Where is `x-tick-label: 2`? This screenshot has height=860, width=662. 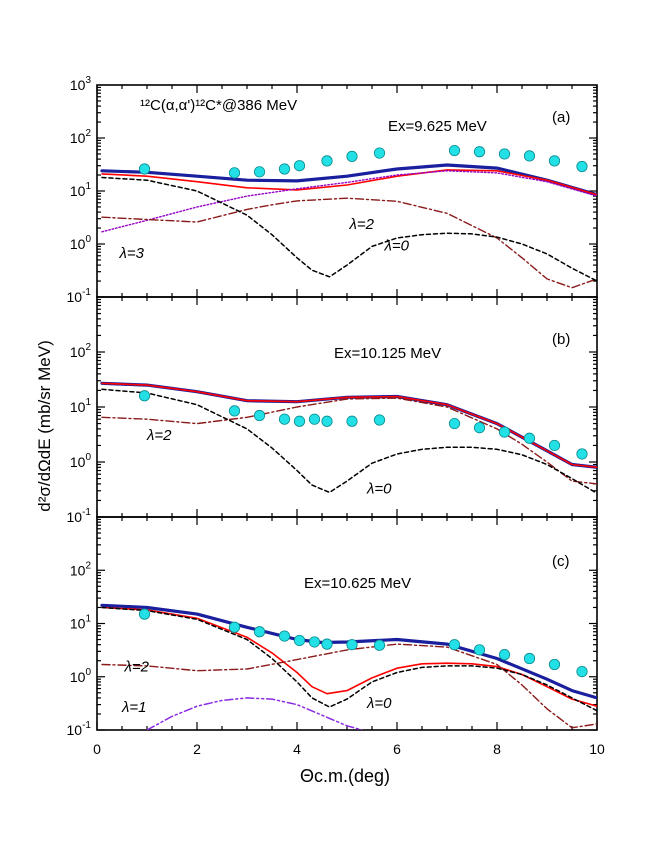 x-tick-label: 2 is located at coordinates (197, 749).